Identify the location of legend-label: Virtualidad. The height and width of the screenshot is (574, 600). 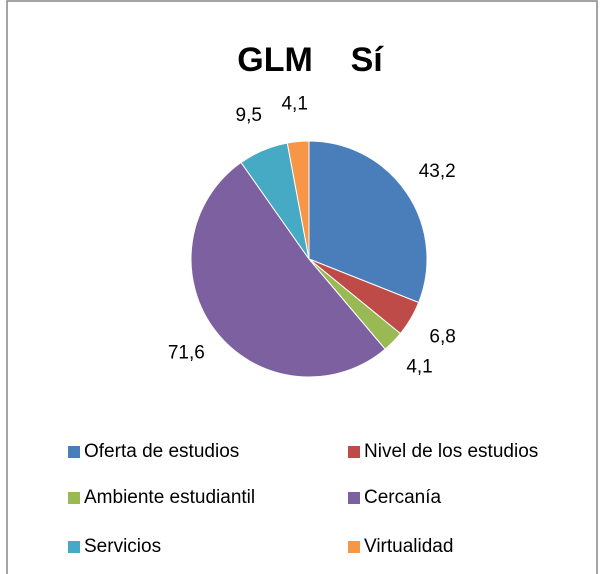
(408, 546).